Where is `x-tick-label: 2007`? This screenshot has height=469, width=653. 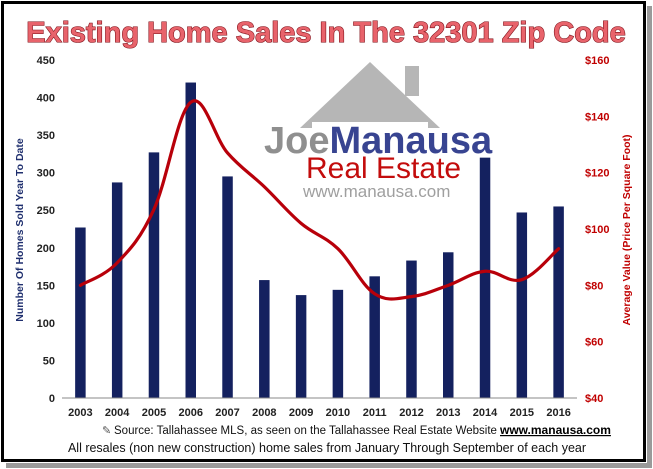 x-tick-label: 2007 is located at coordinates (227, 413).